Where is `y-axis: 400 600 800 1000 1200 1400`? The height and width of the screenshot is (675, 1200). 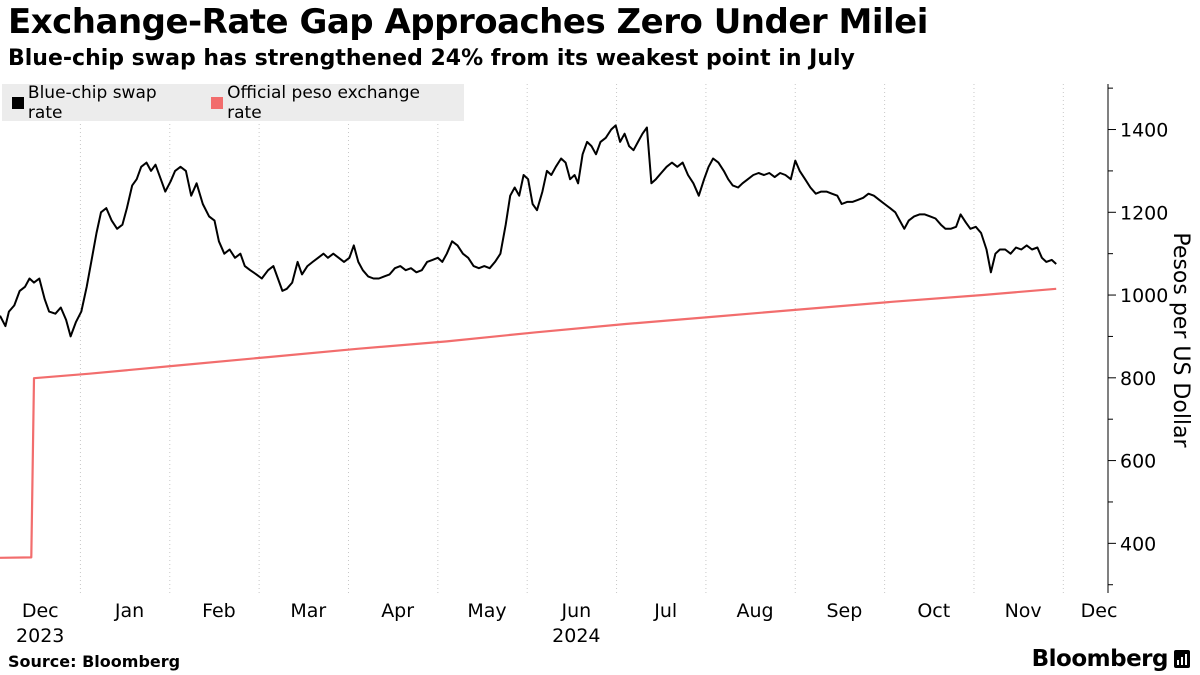
y-axis: 400 600 800 1000 1200 1400 is located at coordinates (1137, 338).